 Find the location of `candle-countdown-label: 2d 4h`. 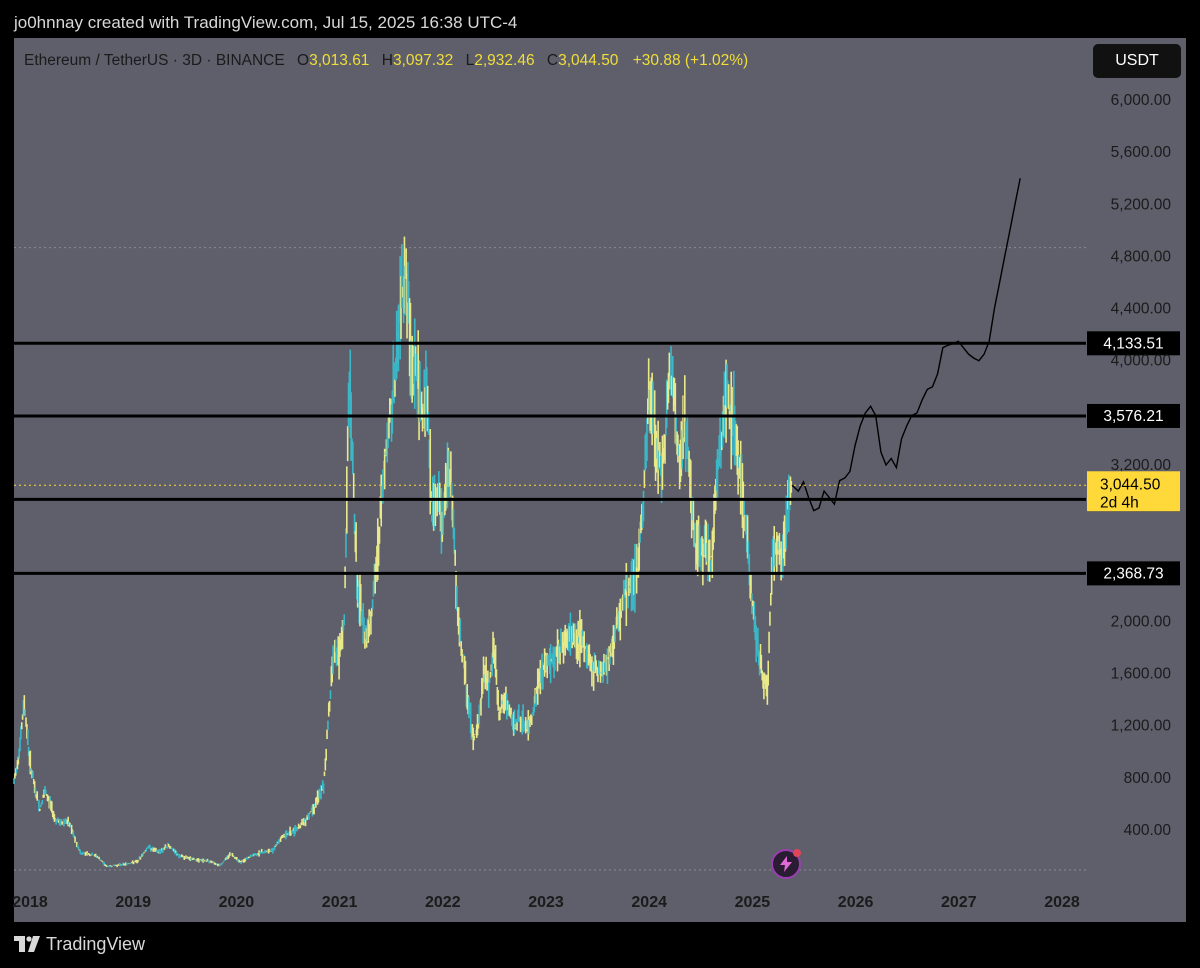

candle-countdown-label: 2d 4h is located at coordinates (1119, 502).